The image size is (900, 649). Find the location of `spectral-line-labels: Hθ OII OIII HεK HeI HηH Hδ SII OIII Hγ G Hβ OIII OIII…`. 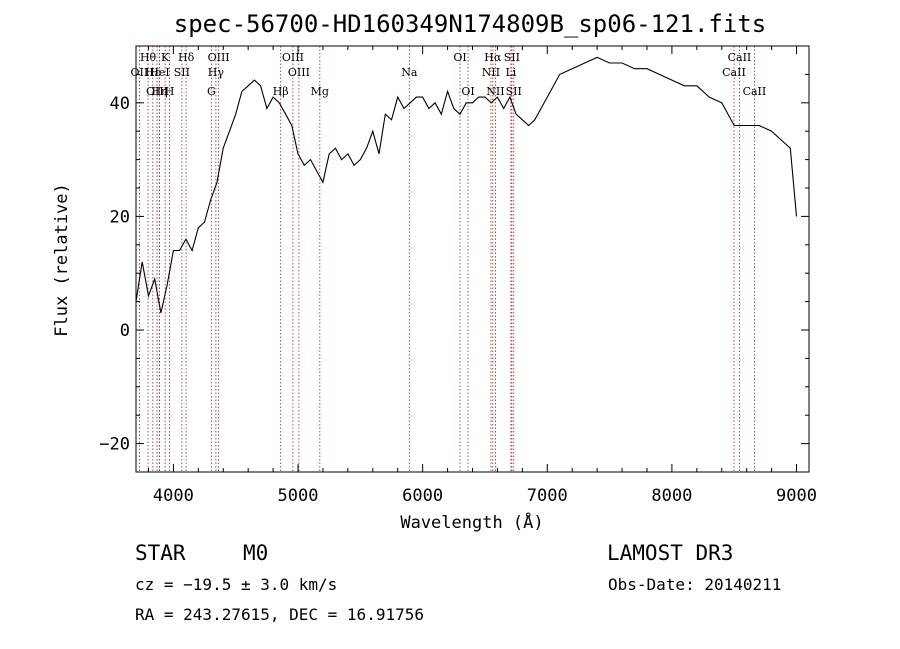

spectral-line-labels: Hθ OII OIII HεK HeI HηH Hδ SII OIII Hγ G Hβ OIII OIII… is located at coordinates (449, 74).